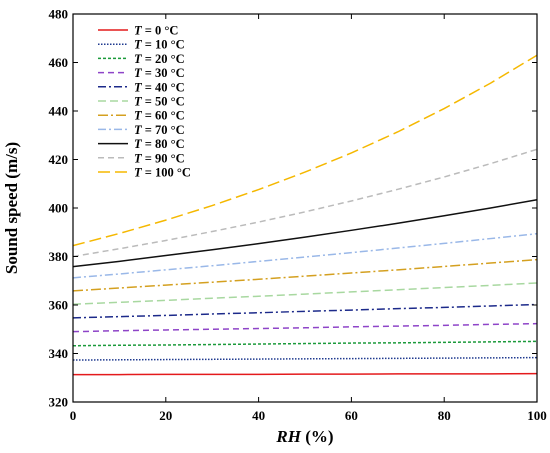 The width and height of the screenshot is (550, 453). Describe the element at coordinates (156, 31) in the screenshot. I see `legend-label: T = 0 °C` at that location.